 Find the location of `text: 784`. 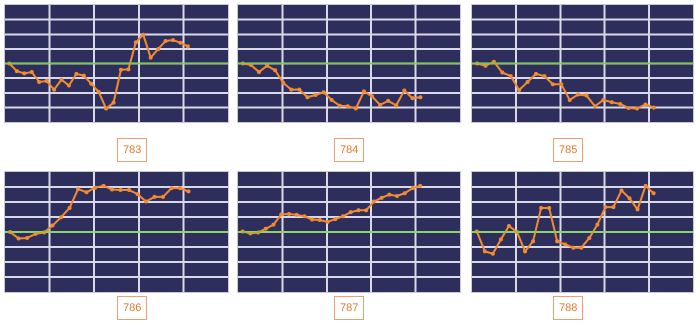

text: 784 is located at coordinates (349, 150).